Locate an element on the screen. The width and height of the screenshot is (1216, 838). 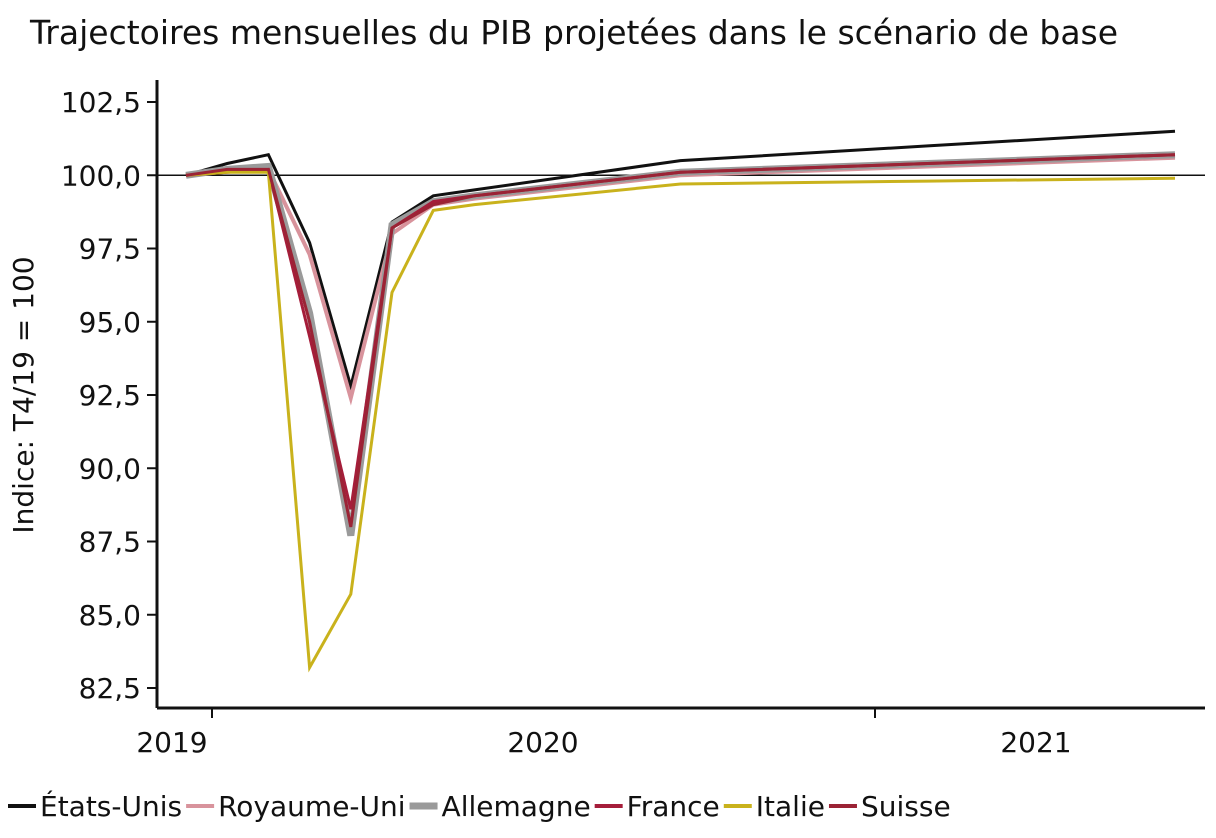
y-tick-label: 85,0 is located at coordinates (110, 615).